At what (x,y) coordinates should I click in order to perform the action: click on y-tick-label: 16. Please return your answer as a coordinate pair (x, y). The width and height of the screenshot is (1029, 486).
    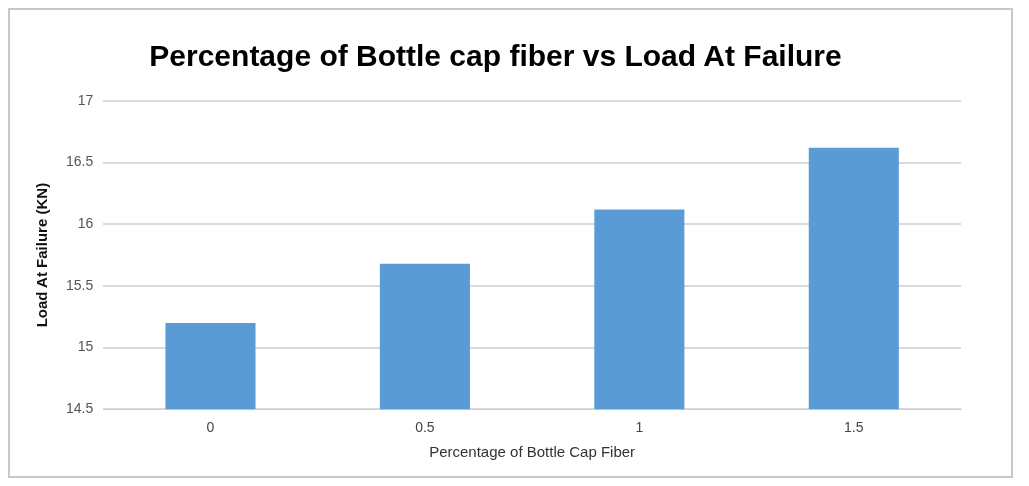
    Looking at the image, I should click on (85, 223).